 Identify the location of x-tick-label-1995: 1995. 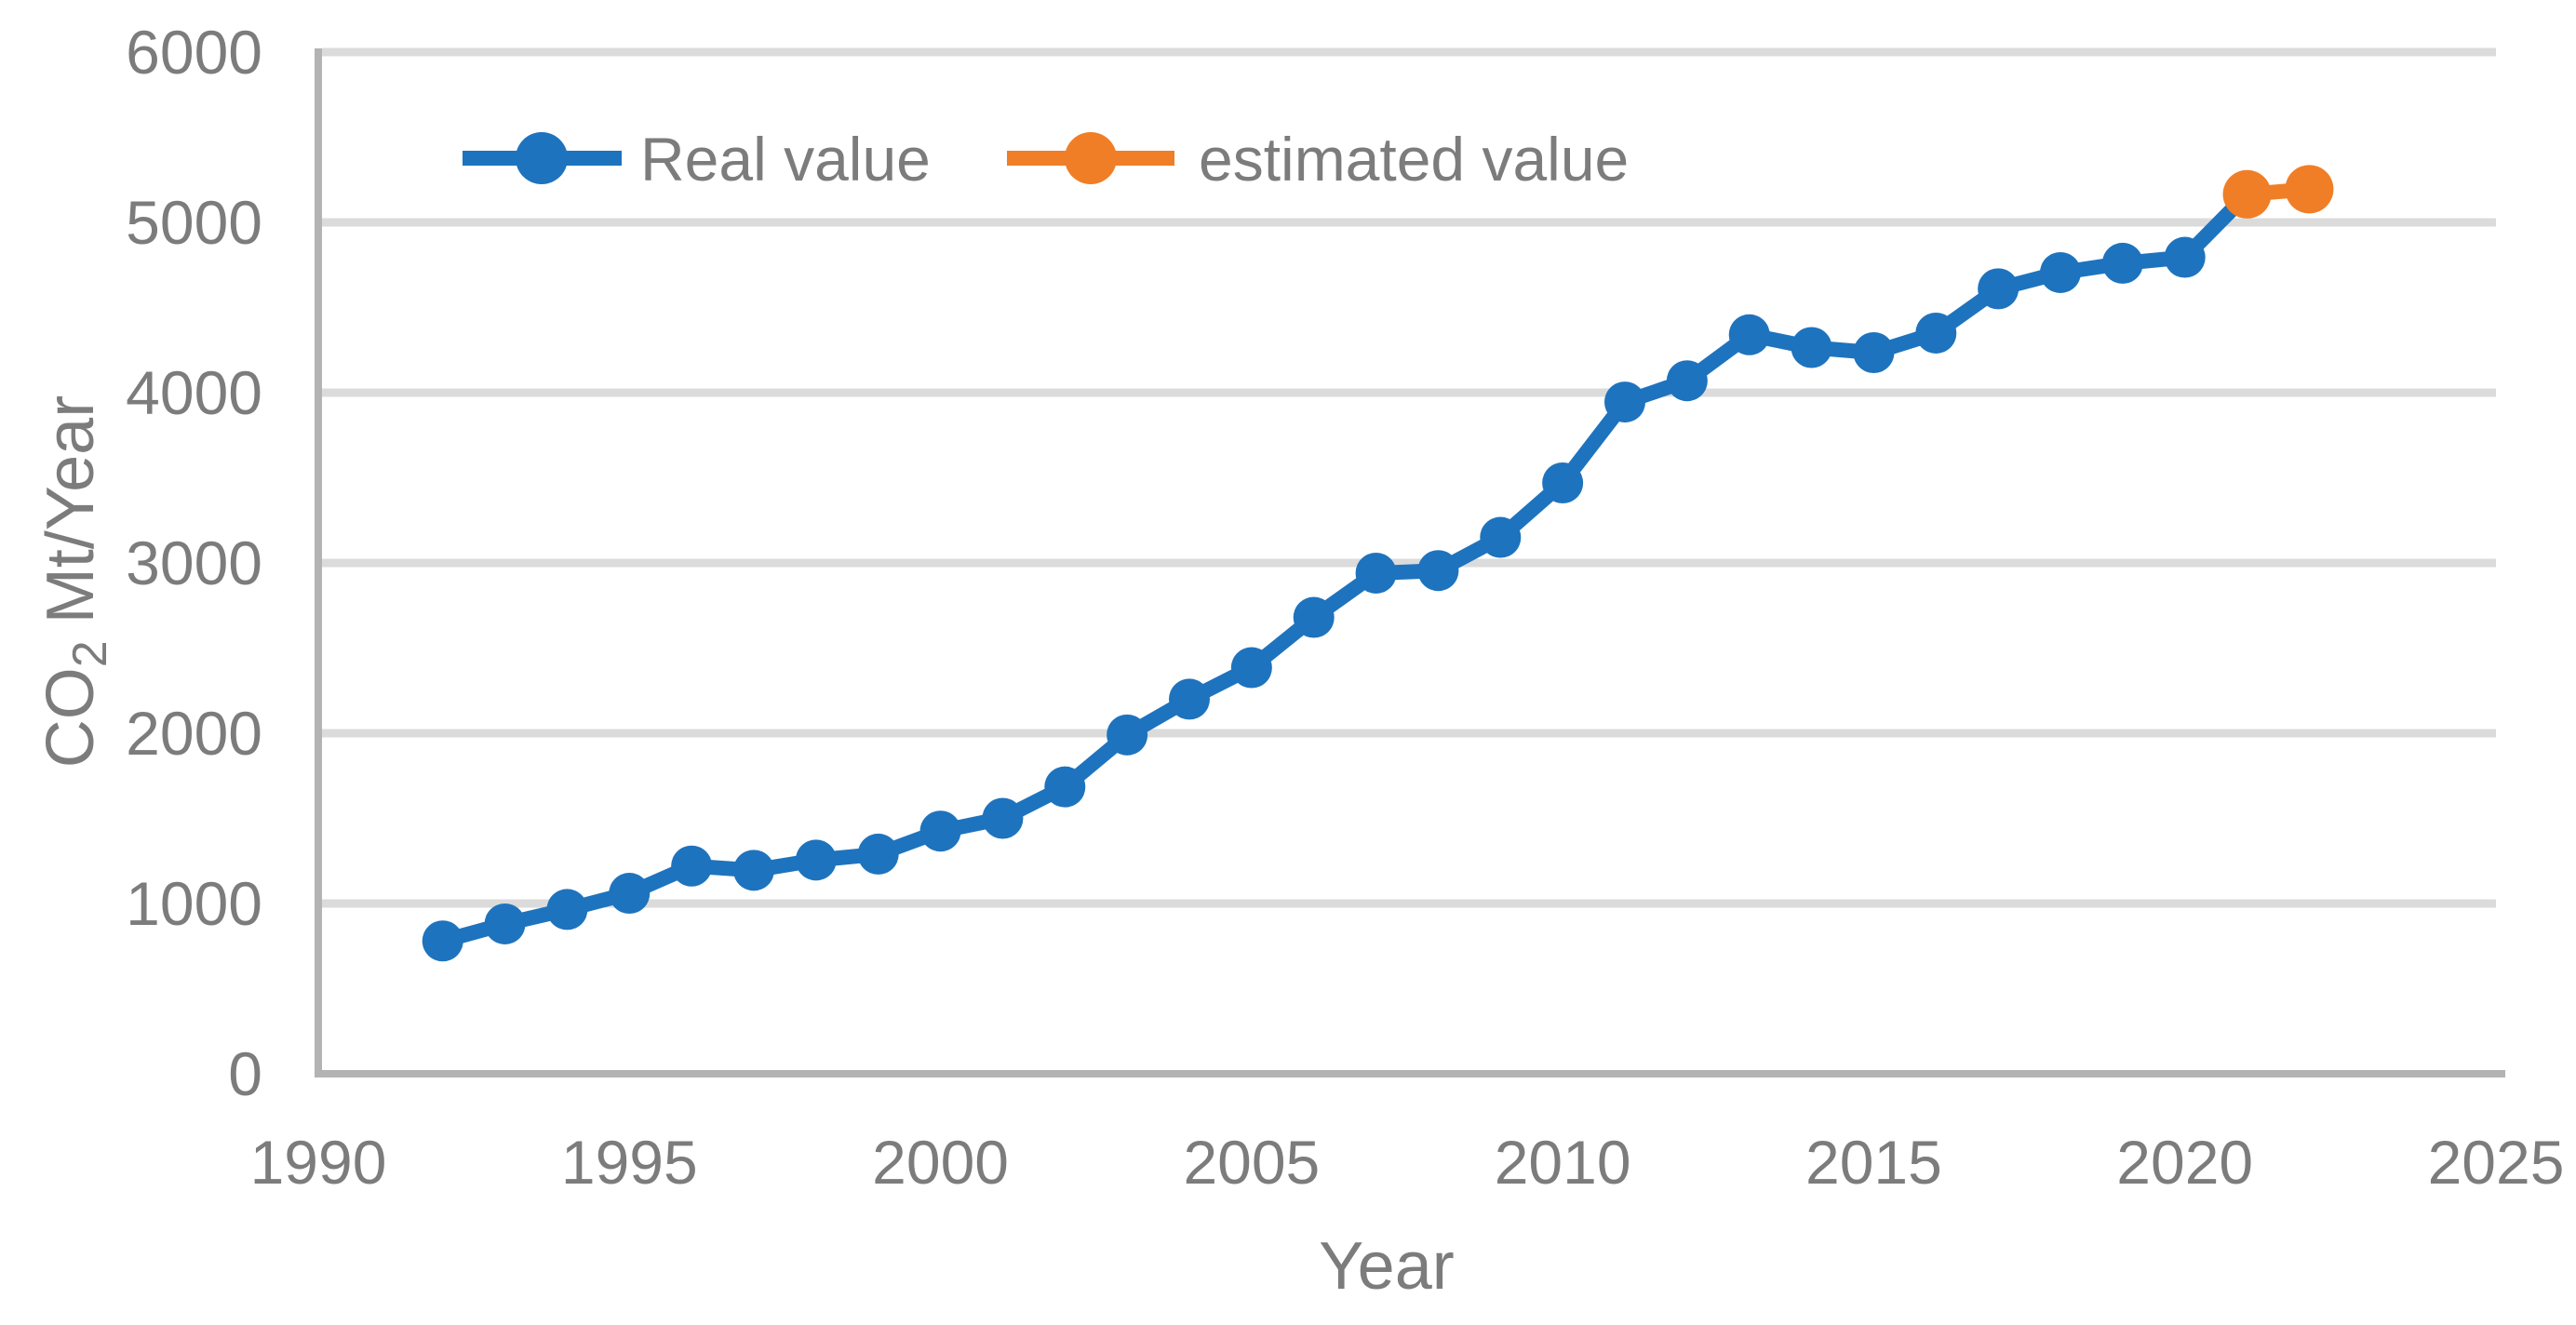
(629, 1162).